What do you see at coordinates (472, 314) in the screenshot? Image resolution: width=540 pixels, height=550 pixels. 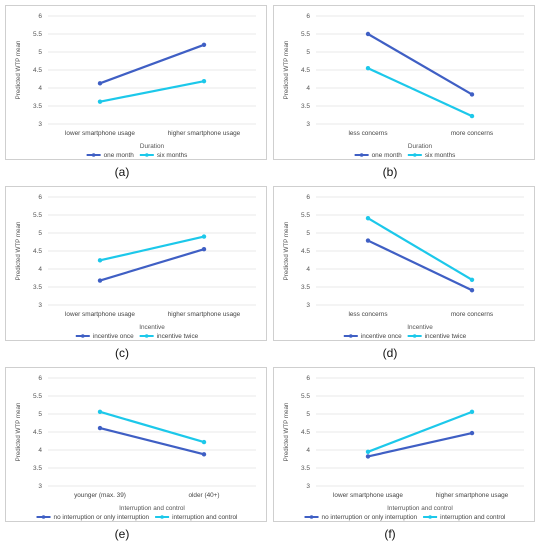 I see `x-category-label: more concerns` at bounding box center [472, 314].